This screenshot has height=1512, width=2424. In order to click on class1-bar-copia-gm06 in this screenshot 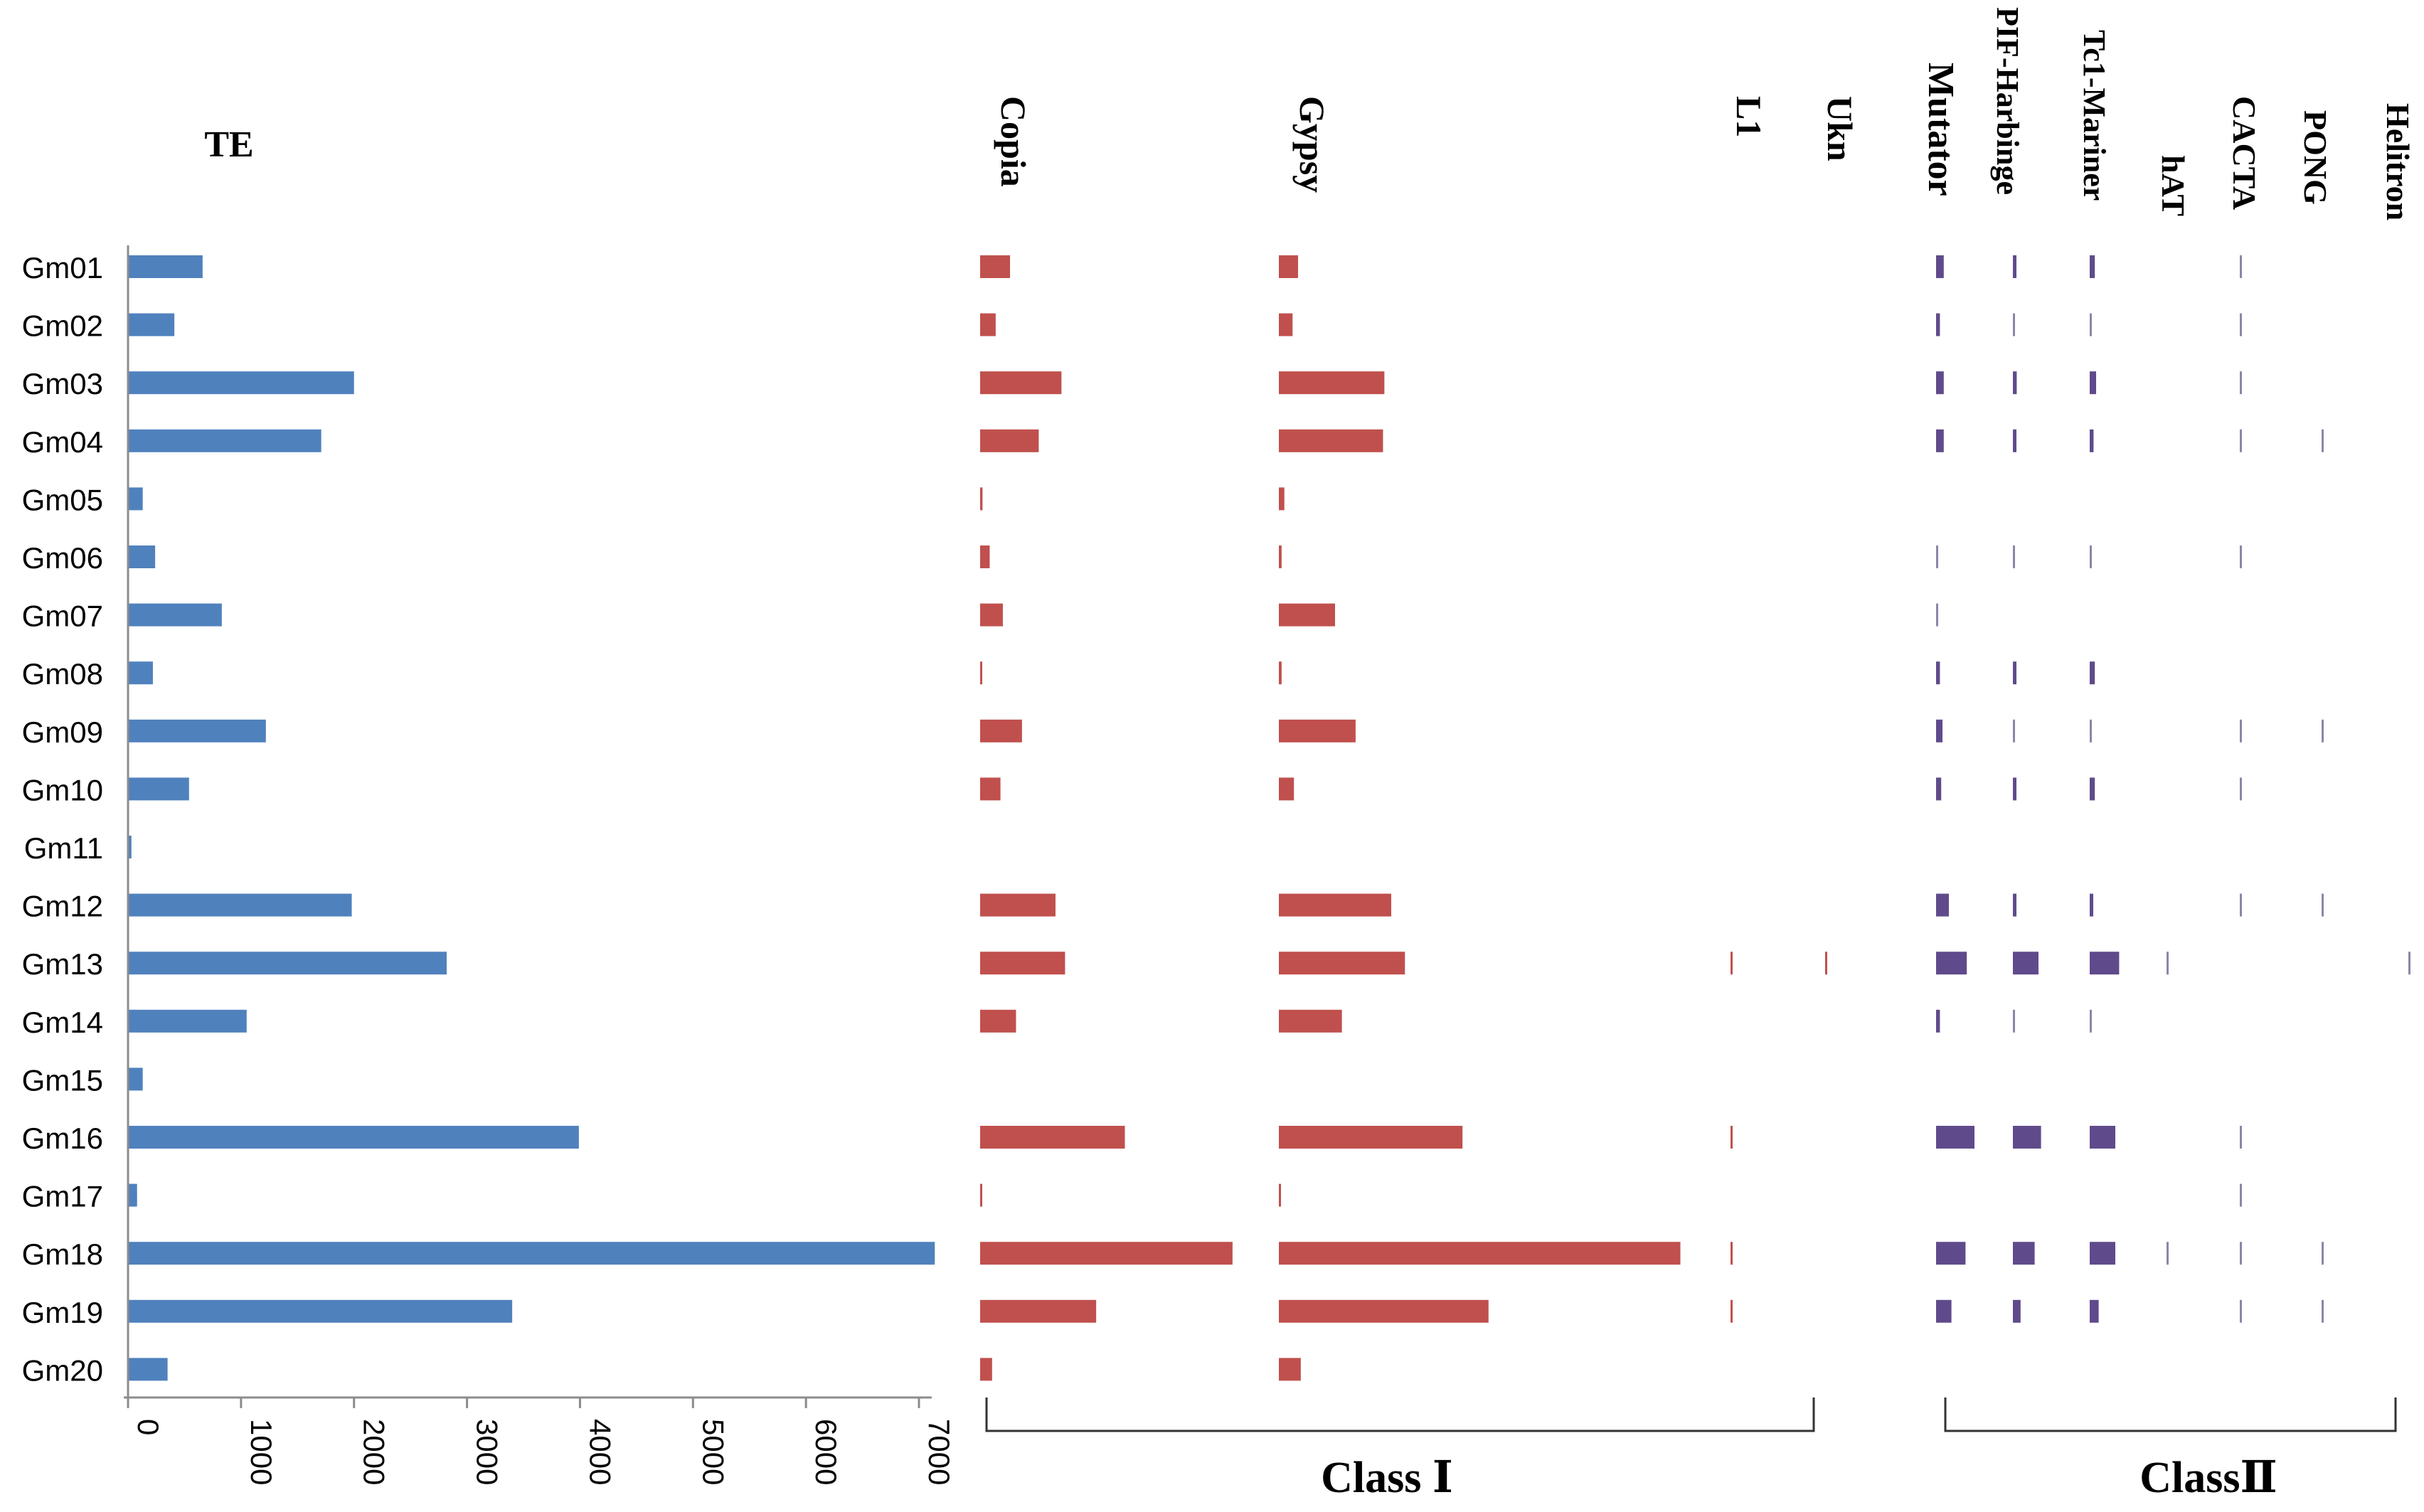, I will do `click(985, 556)`.